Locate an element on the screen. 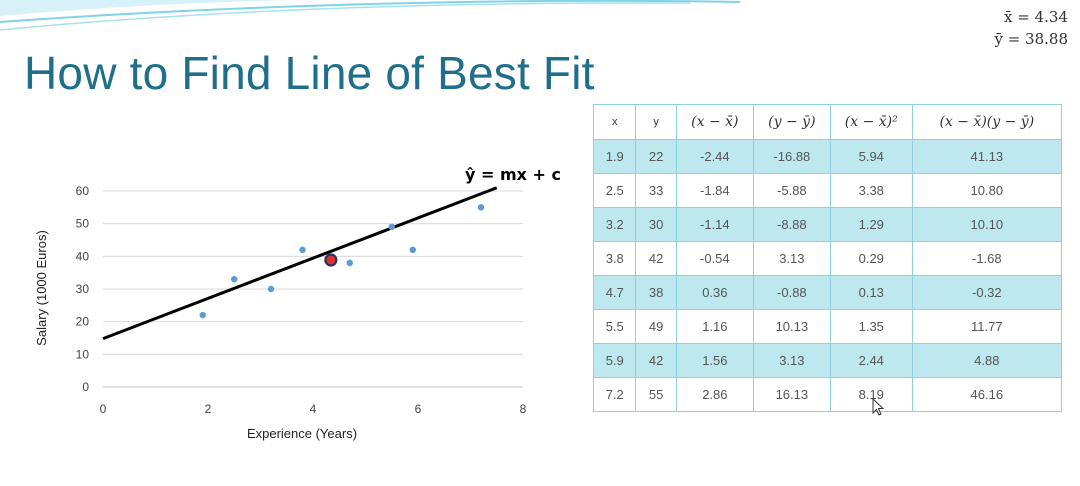 This screenshot has width=1080, height=486. table-cell: 30 is located at coordinates (656, 224).